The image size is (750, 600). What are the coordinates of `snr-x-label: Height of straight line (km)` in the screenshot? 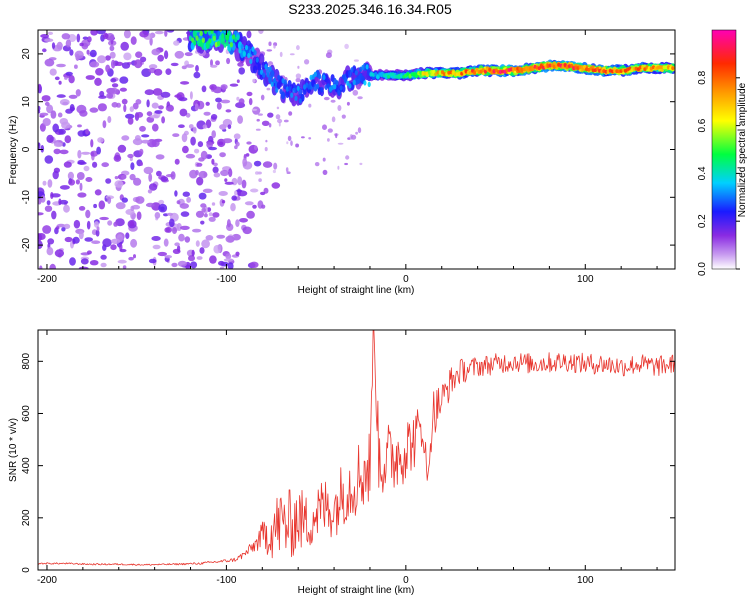 It's located at (356, 590).